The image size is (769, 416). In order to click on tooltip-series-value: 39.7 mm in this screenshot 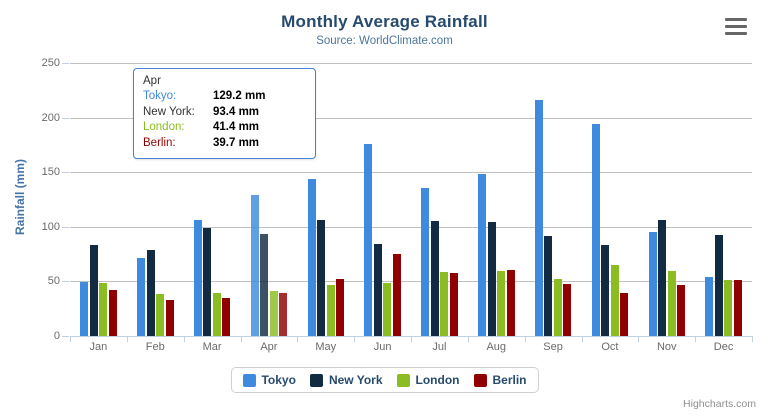, I will do `click(236, 142)`.